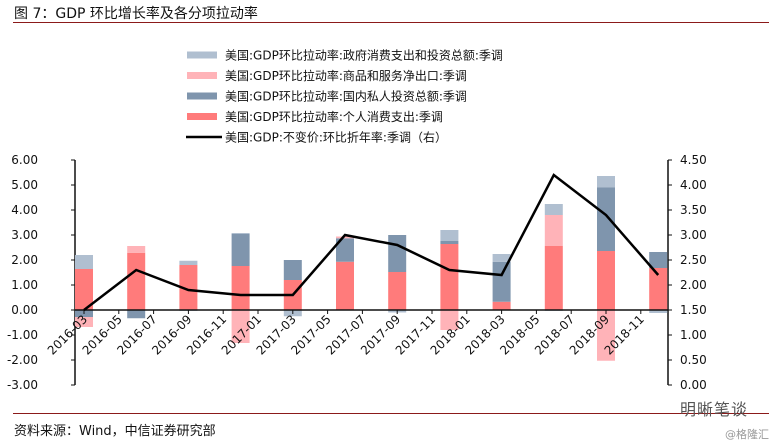  Describe the element at coordinates (336, 137) in the screenshot. I see `legend-label: 美国:GDP:不变价:环比折年率:季调（右）` at that location.